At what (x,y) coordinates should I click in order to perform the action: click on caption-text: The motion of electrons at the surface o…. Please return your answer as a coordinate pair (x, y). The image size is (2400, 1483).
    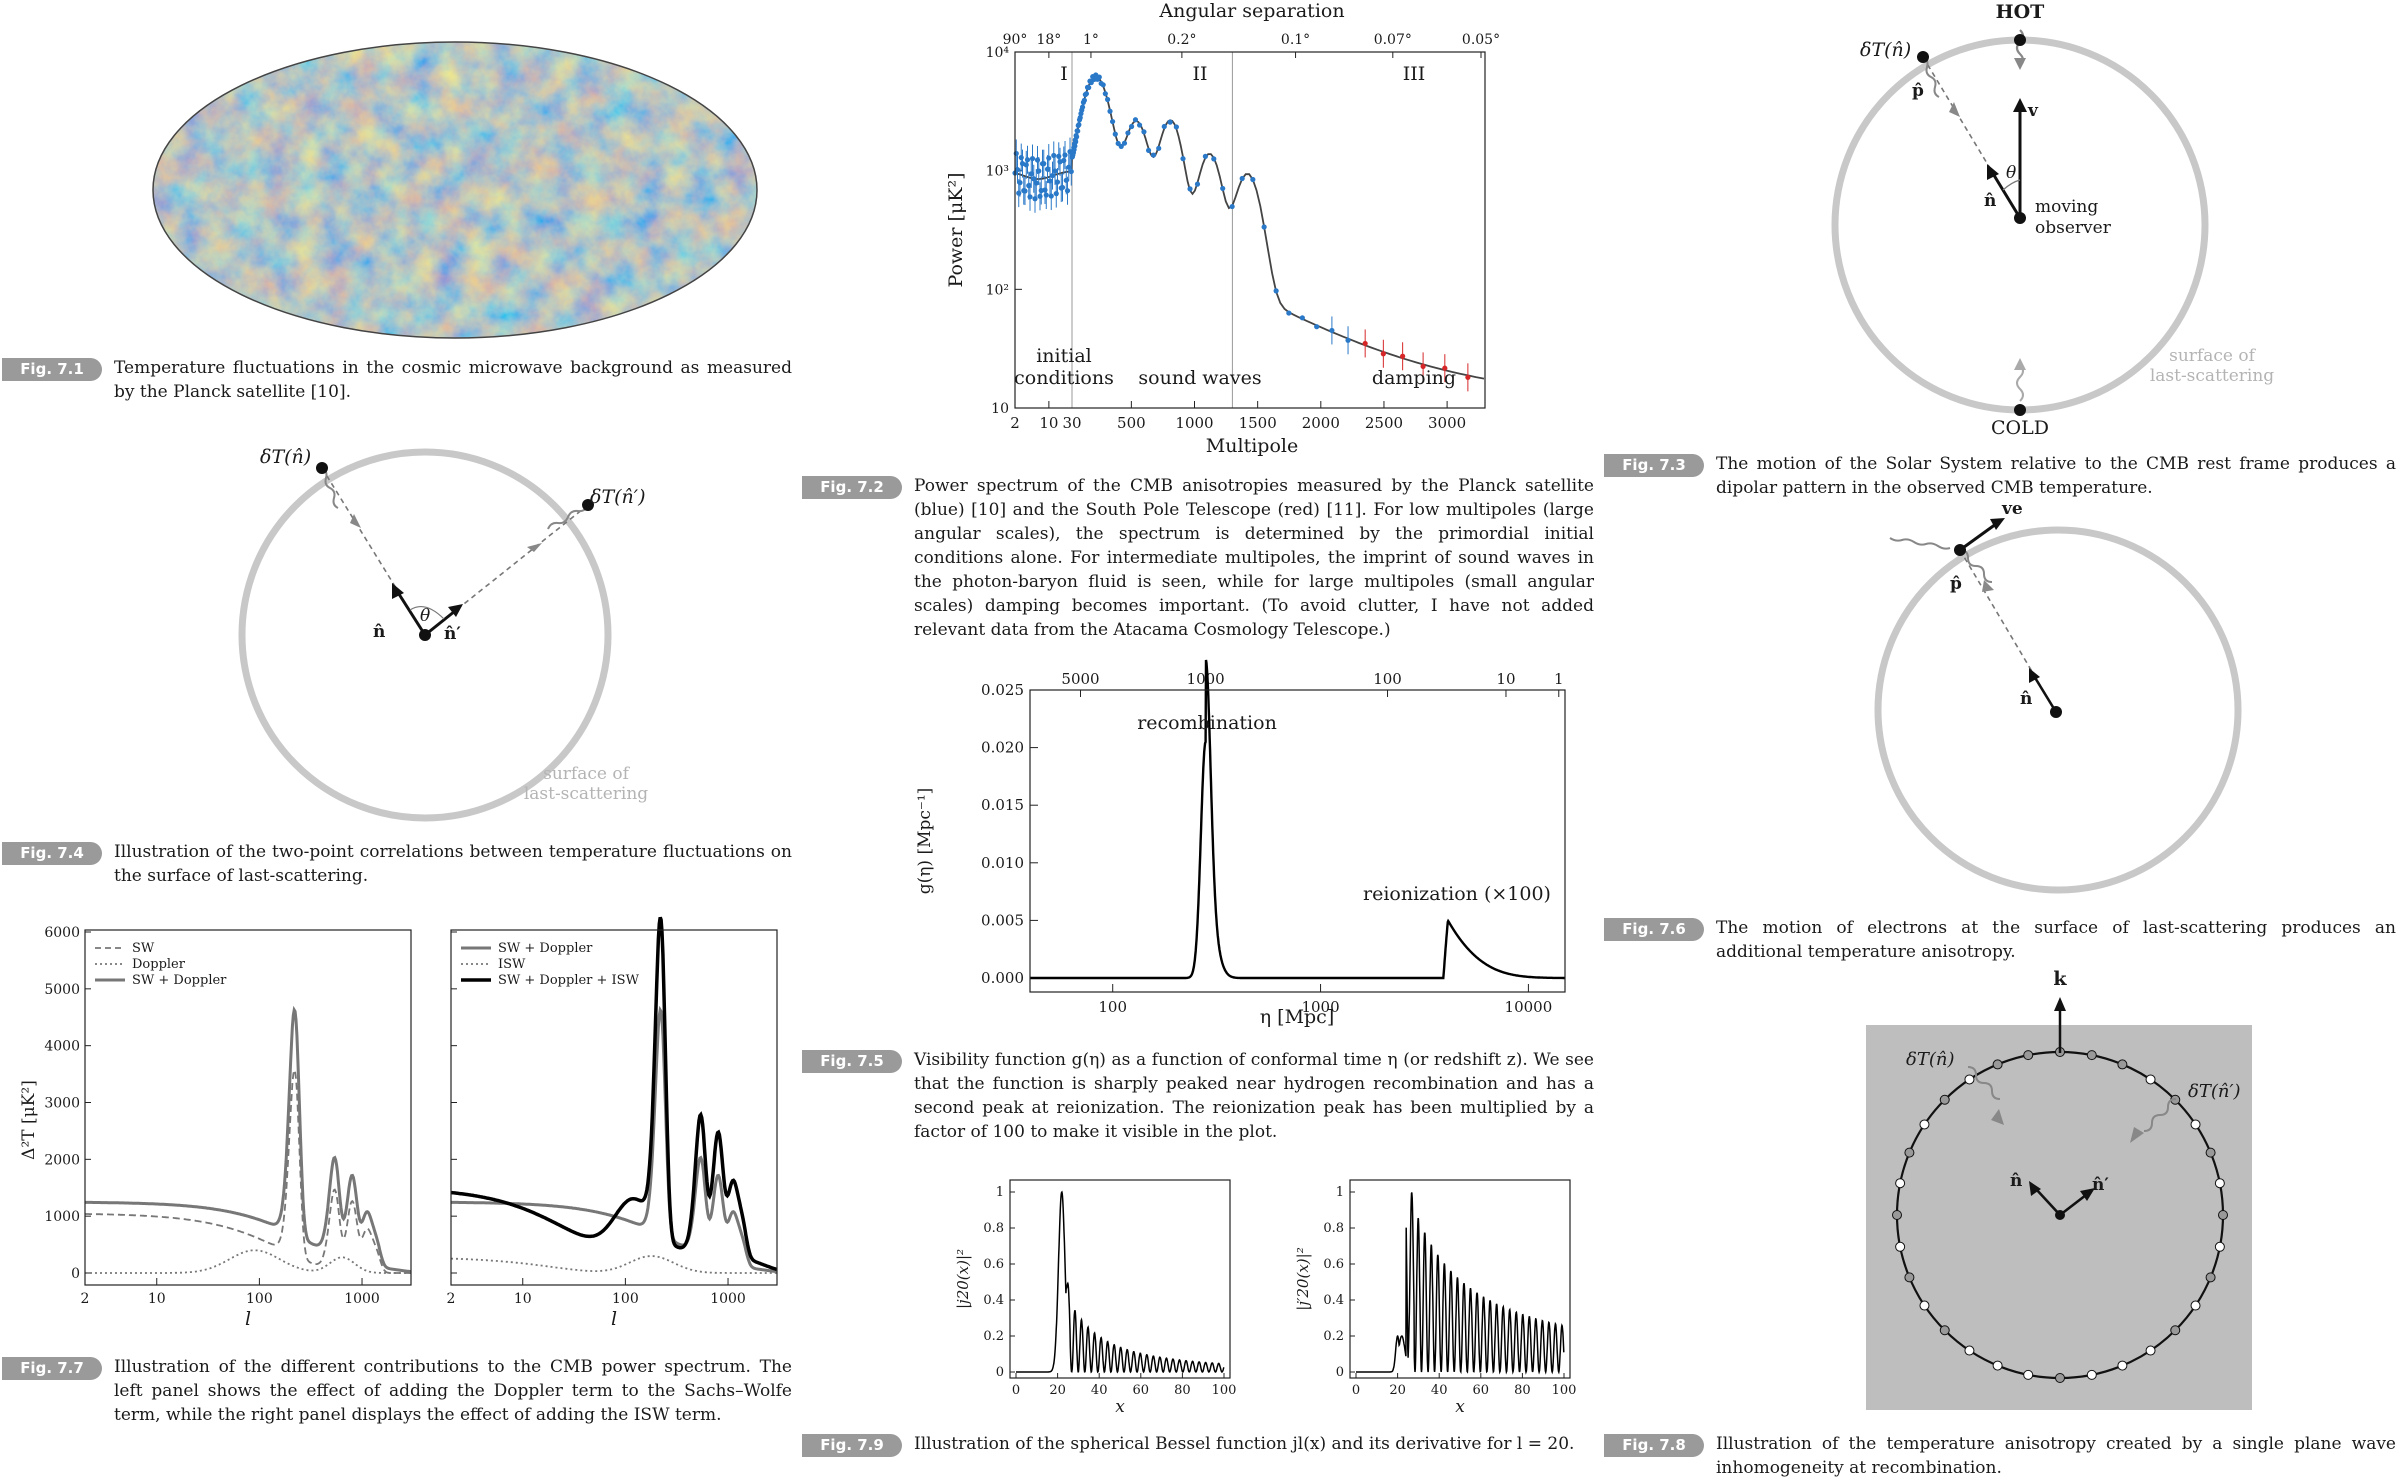
    Looking at the image, I should click on (2056, 940).